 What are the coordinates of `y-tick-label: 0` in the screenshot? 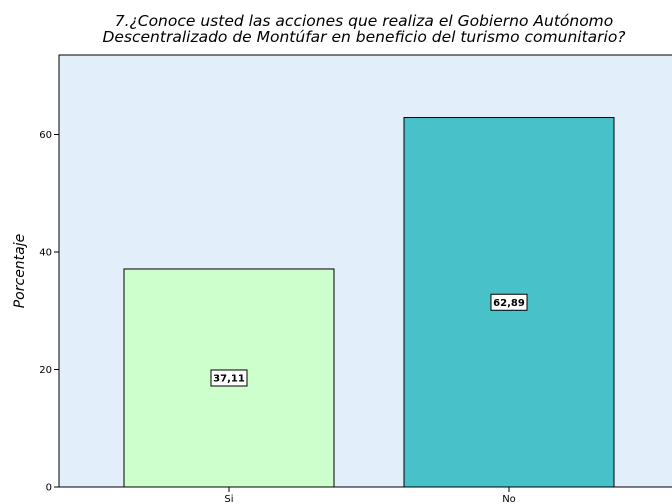 It's located at (49, 488).